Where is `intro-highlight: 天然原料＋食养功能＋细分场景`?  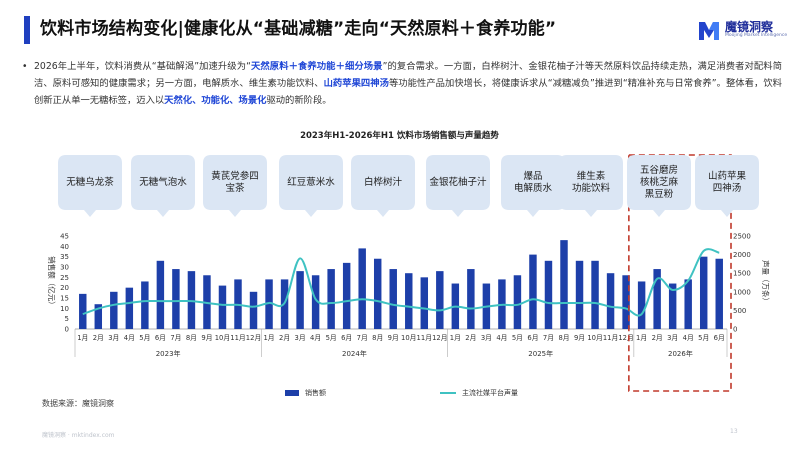 intro-highlight: 天然原料＋食养功能＋细分场景 is located at coordinates (316, 66).